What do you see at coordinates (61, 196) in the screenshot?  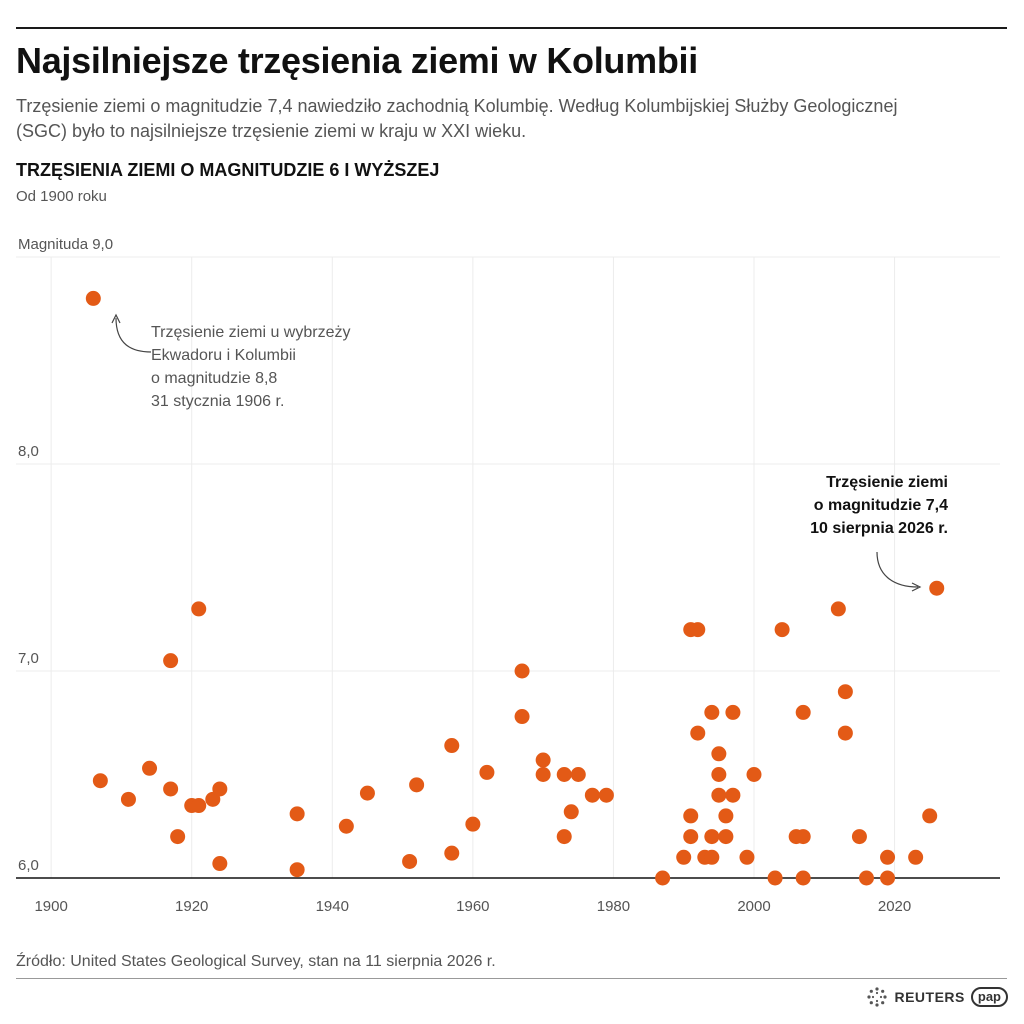 I see `chart-period-note: Od 1900 roku` at bounding box center [61, 196].